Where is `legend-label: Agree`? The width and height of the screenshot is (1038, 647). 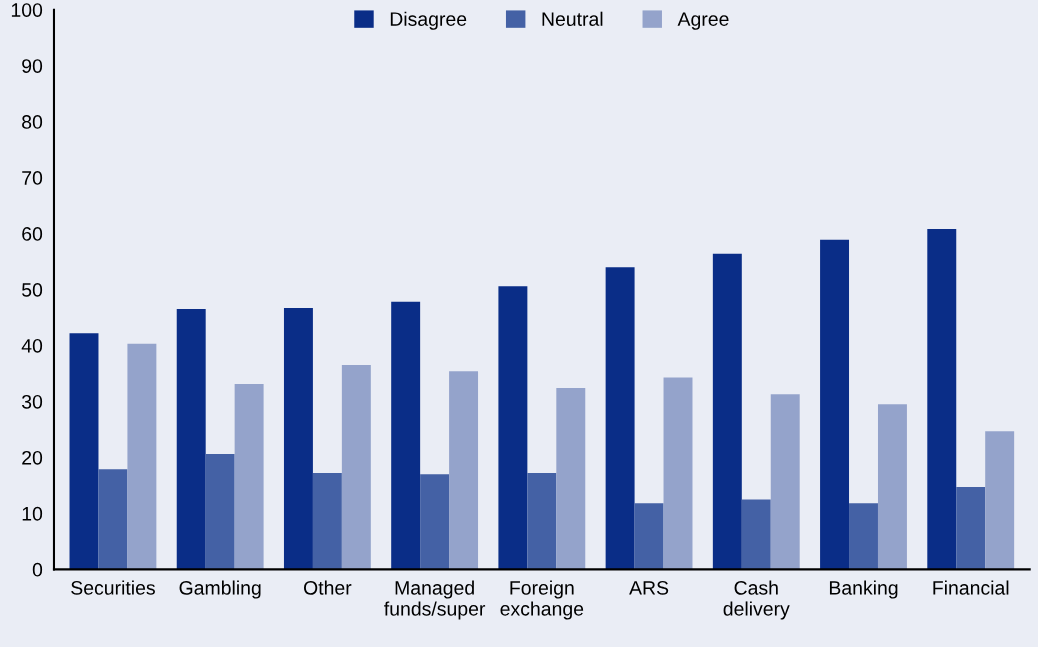
legend-label: Agree is located at coordinates (703, 21).